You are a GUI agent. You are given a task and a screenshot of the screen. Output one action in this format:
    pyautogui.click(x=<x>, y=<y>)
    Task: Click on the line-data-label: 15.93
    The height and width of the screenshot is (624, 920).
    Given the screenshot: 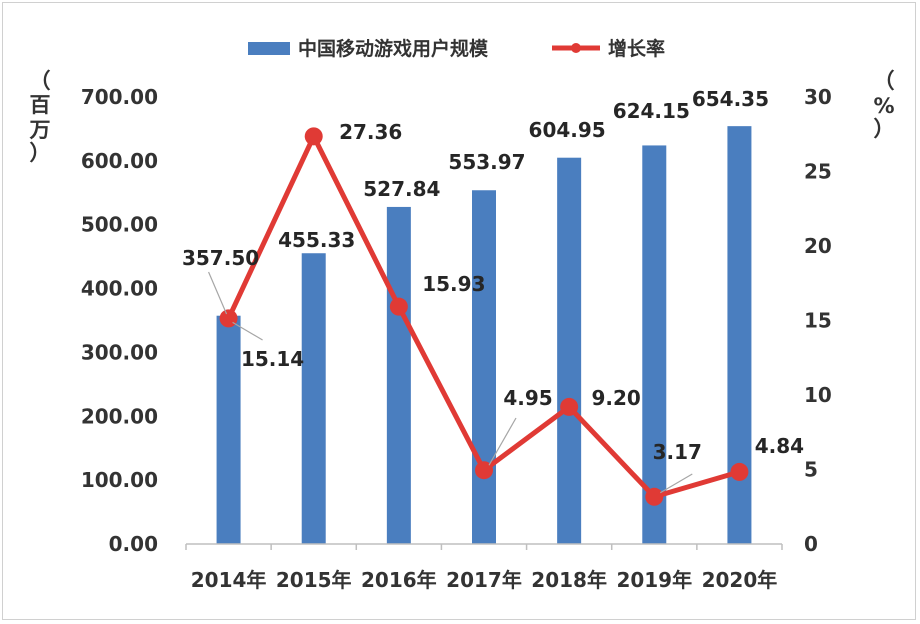 What is the action you would take?
    pyautogui.click(x=453, y=284)
    